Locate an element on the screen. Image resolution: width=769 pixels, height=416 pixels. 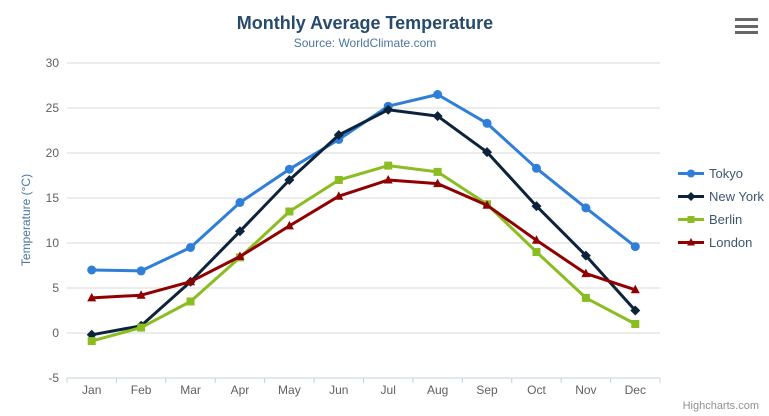
data-point-london-mar is located at coordinates (191, 281).